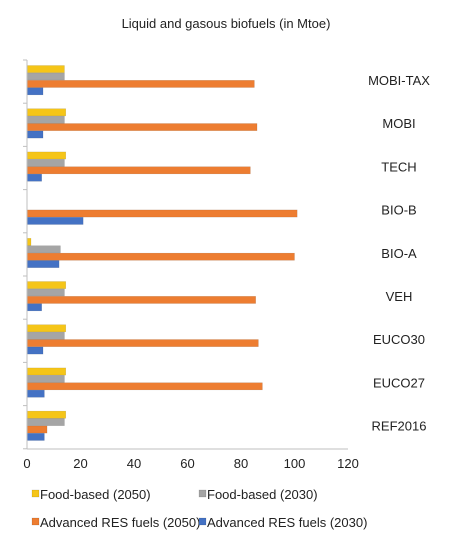 This screenshot has height=552, width=451. What do you see at coordinates (398, 166) in the screenshot?
I see `category-label: TECH` at bounding box center [398, 166].